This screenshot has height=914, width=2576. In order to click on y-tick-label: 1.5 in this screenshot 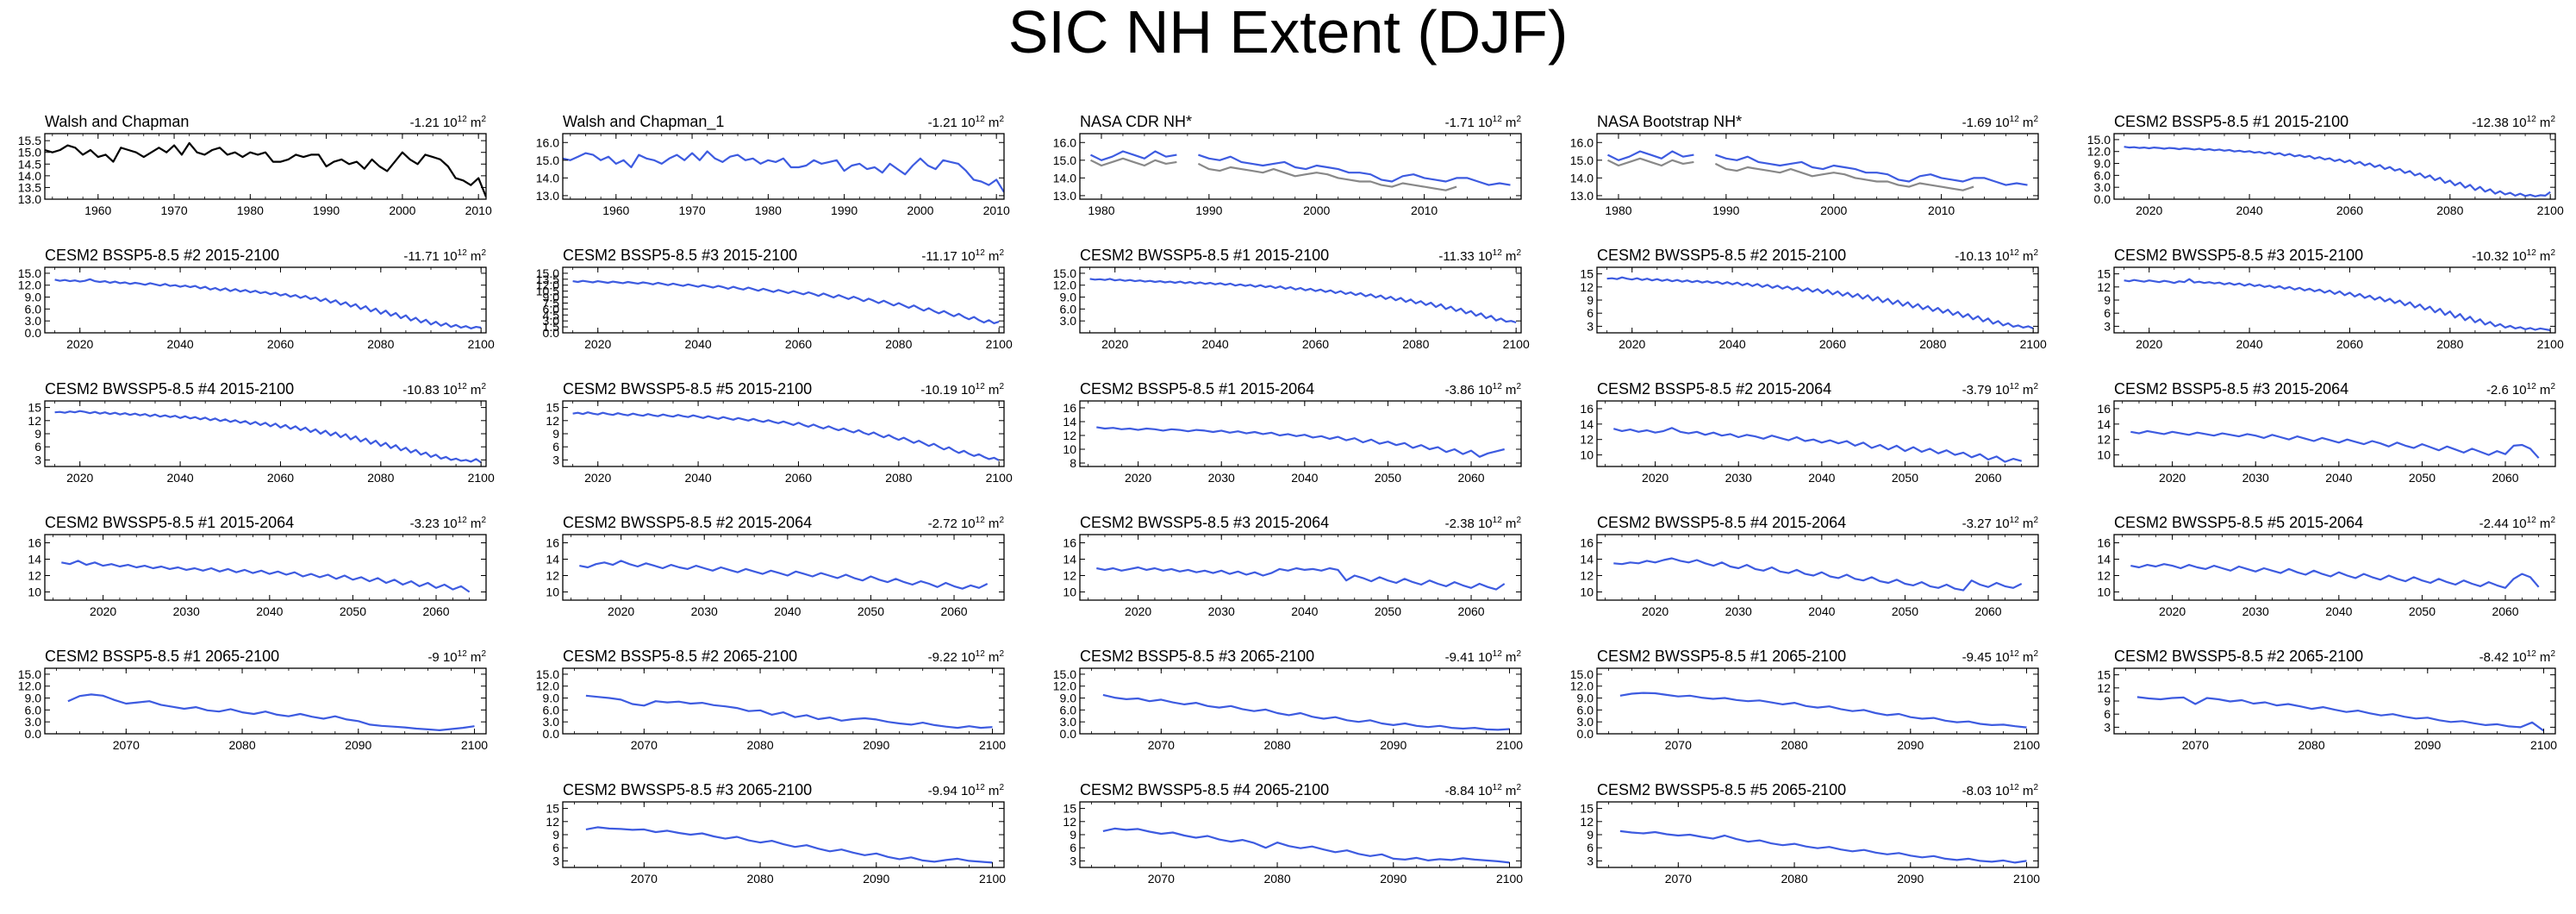, I will do `click(551, 327)`.